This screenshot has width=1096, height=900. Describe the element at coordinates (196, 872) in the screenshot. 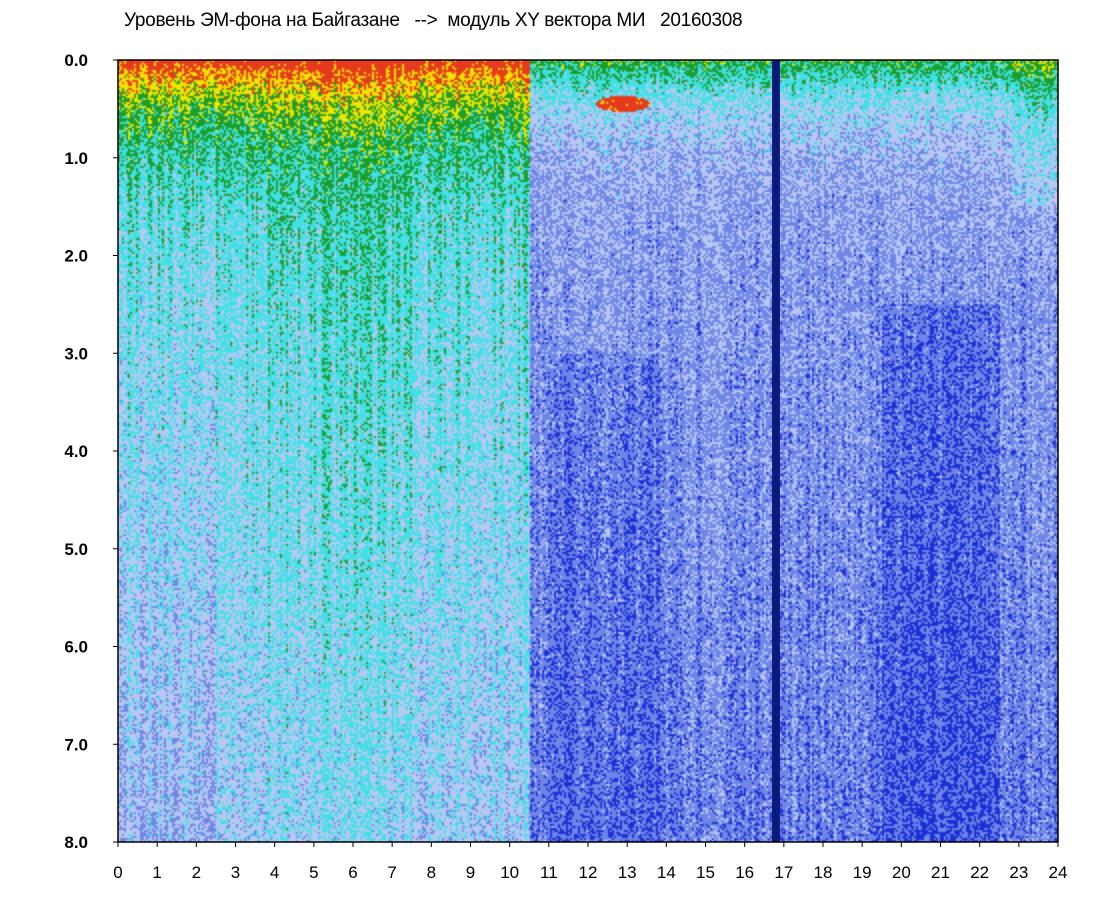

I see `x-tick-label: 2` at that location.